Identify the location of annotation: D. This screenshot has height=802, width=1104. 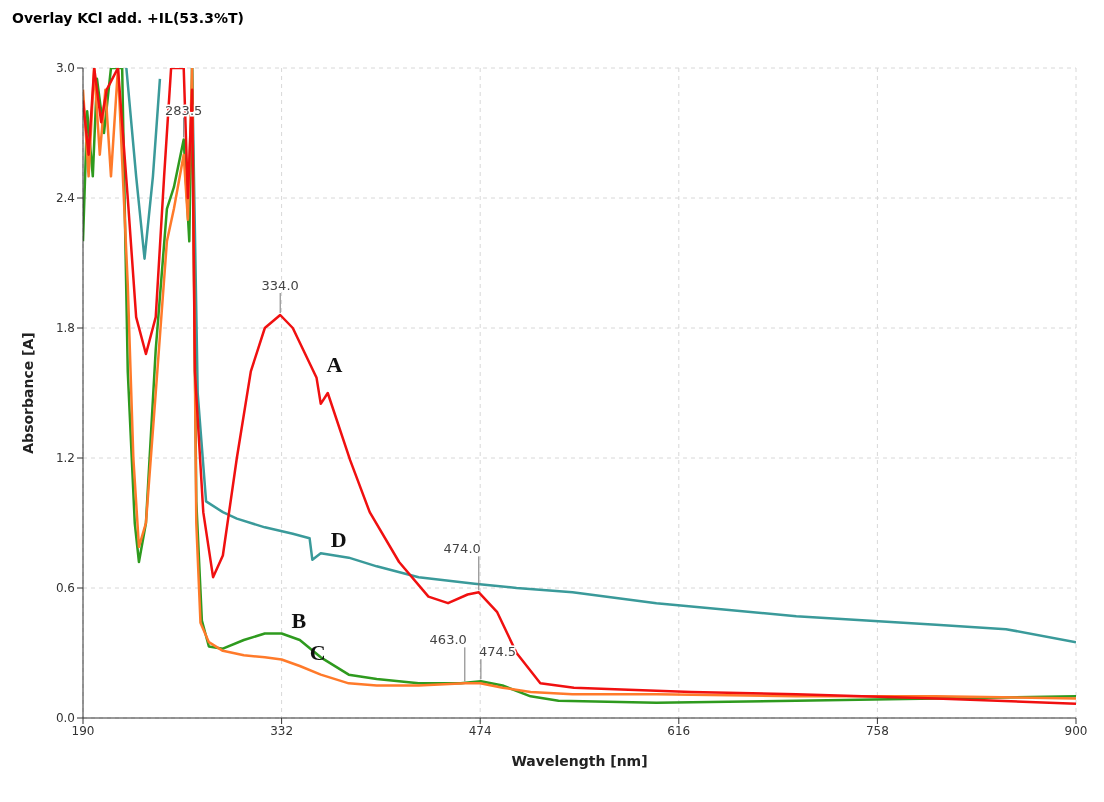
(338, 540).